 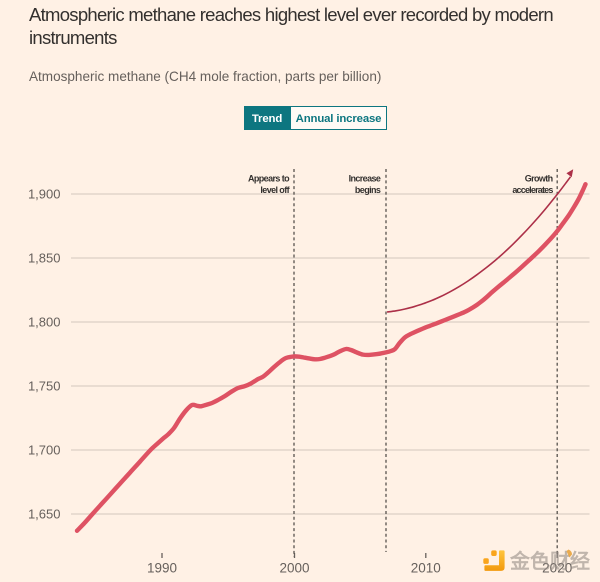 I want to click on svg-text: 1,800, so click(x=44, y=322).